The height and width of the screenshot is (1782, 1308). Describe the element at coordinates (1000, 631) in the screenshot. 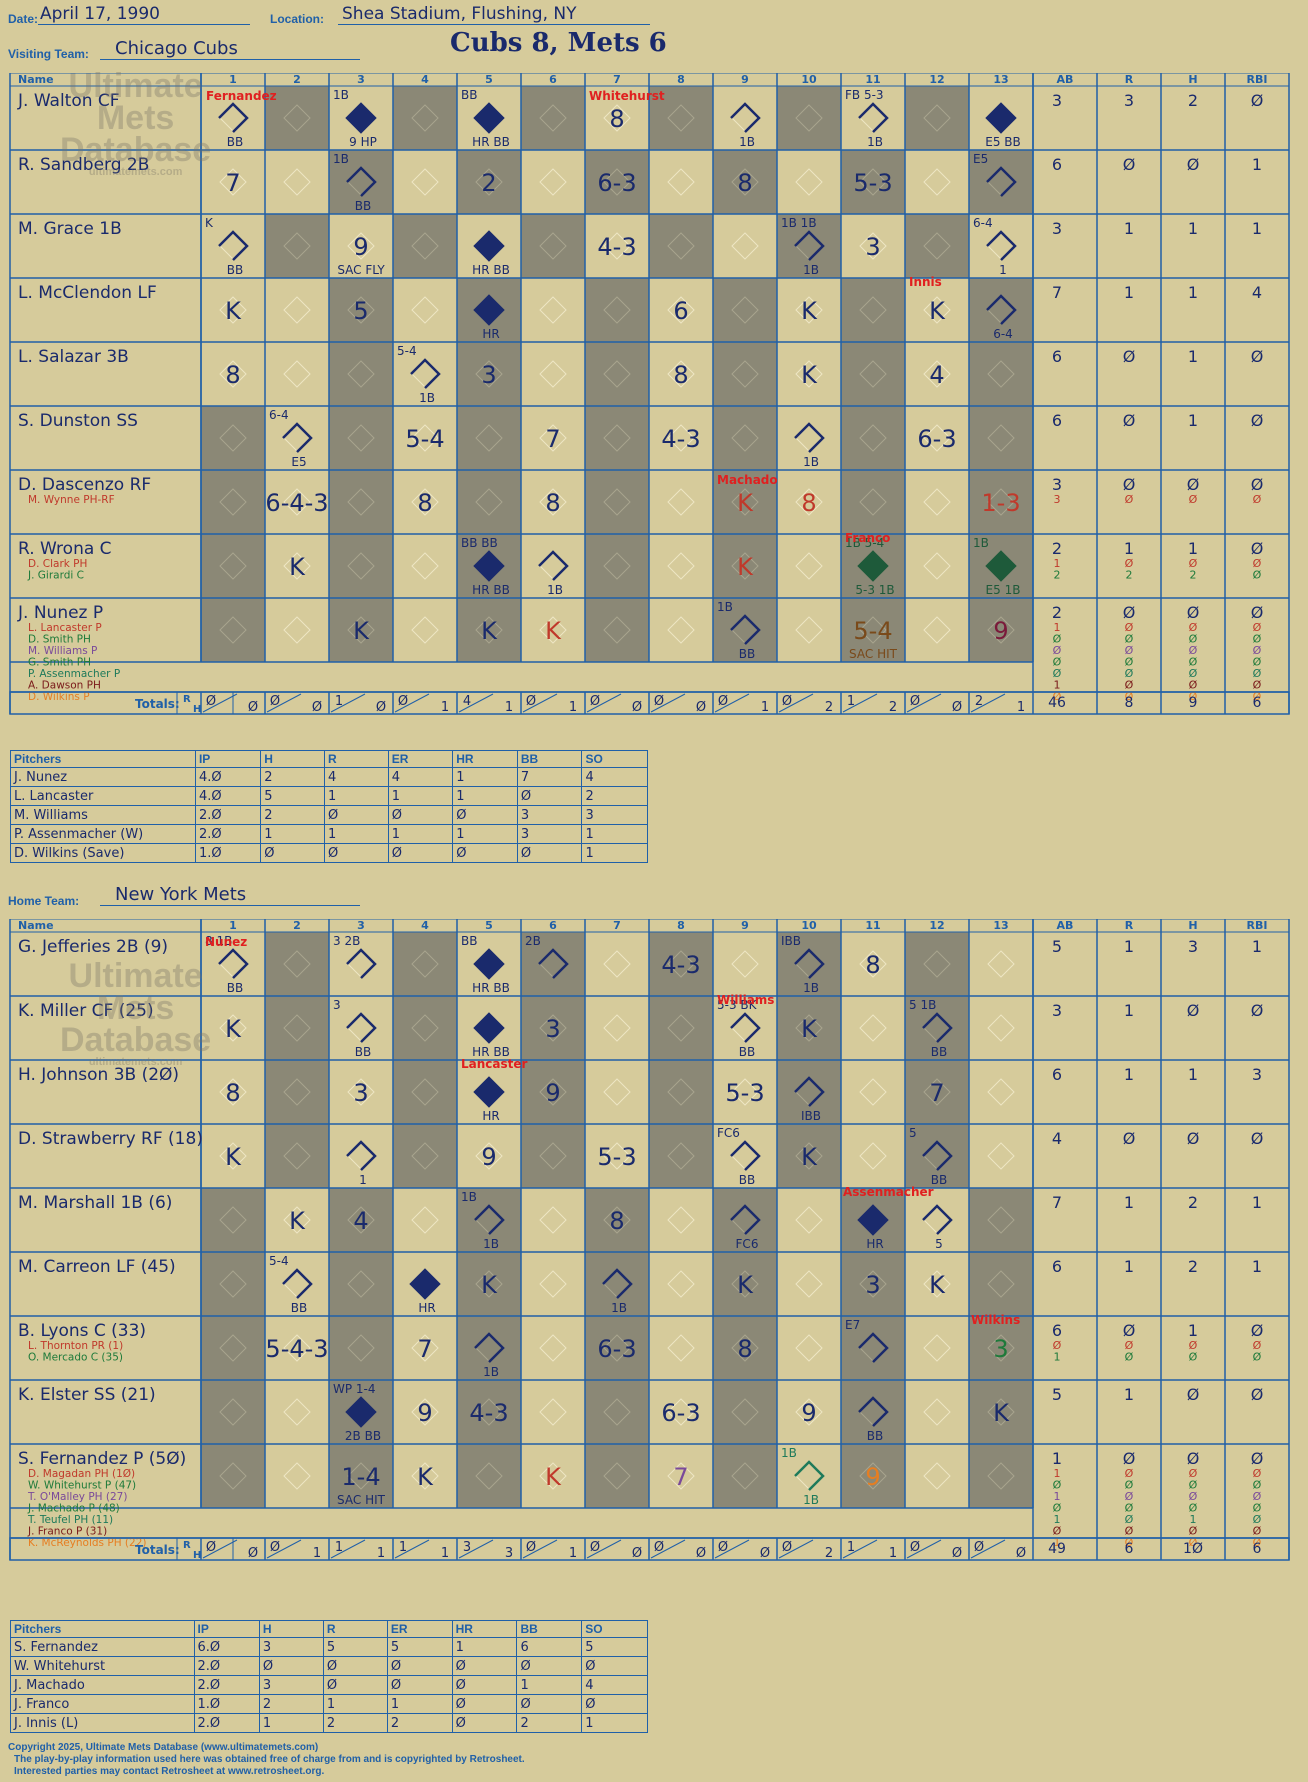

I see `play-cell: 9` at that location.